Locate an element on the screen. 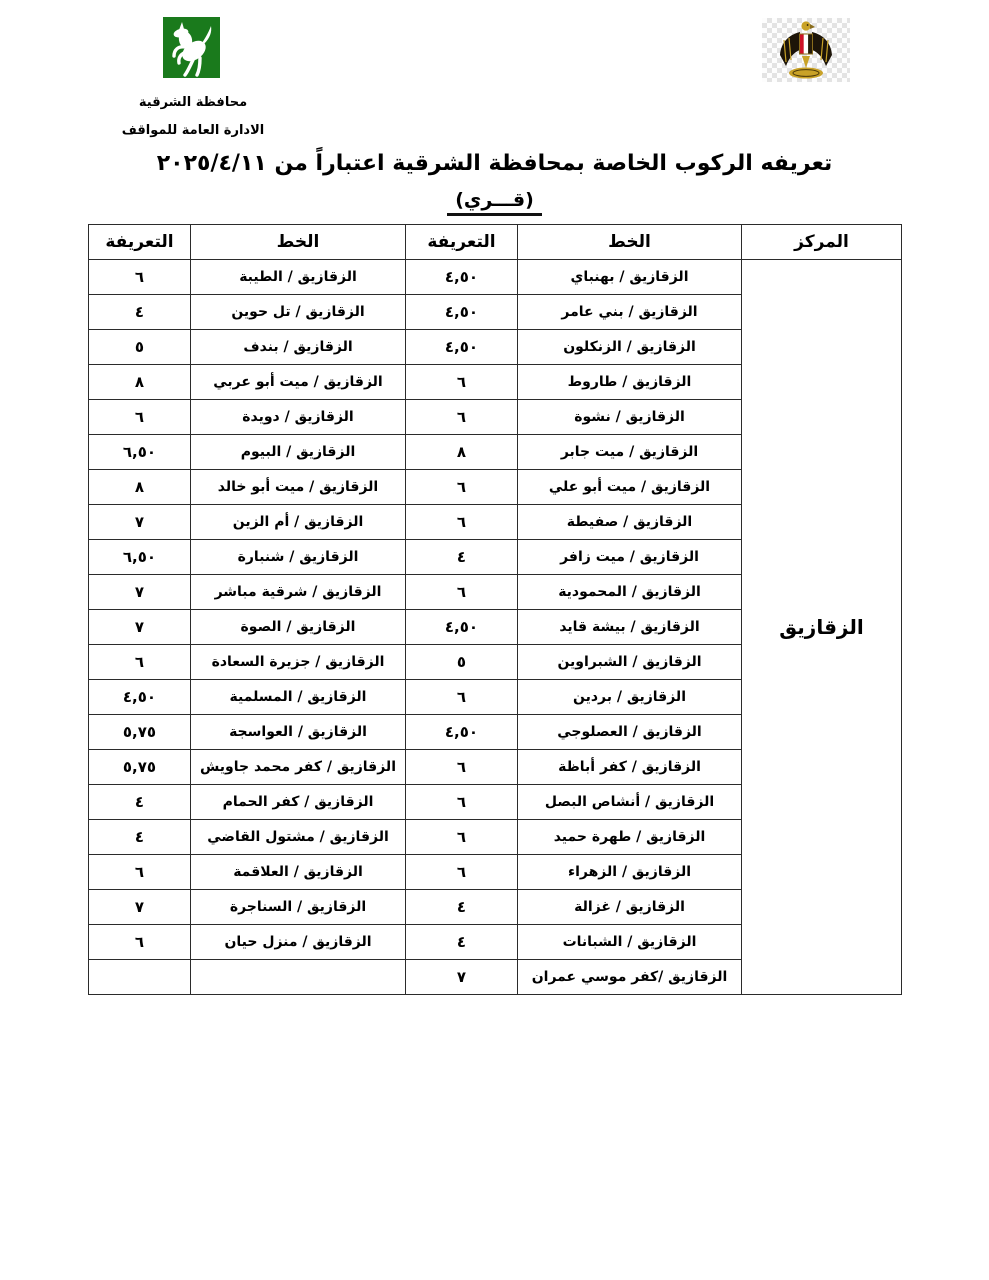 The image size is (989, 1280). line-cell: الزقازيق / الزنكلون is located at coordinates (629, 347).